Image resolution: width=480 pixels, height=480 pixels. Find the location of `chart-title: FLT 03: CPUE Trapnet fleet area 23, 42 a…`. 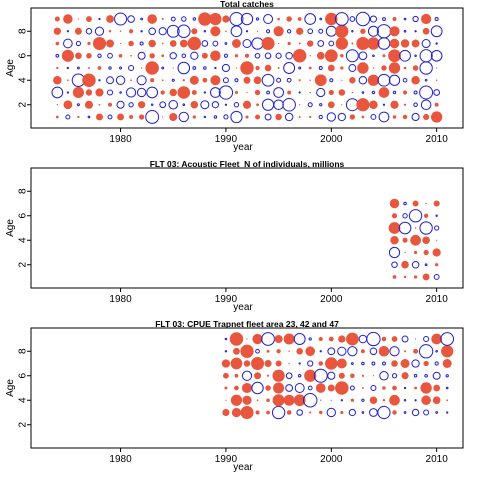

chart-title: FLT 03: CPUE Trapnet fleet area 23, 42 a… is located at coordinates (247, 324).